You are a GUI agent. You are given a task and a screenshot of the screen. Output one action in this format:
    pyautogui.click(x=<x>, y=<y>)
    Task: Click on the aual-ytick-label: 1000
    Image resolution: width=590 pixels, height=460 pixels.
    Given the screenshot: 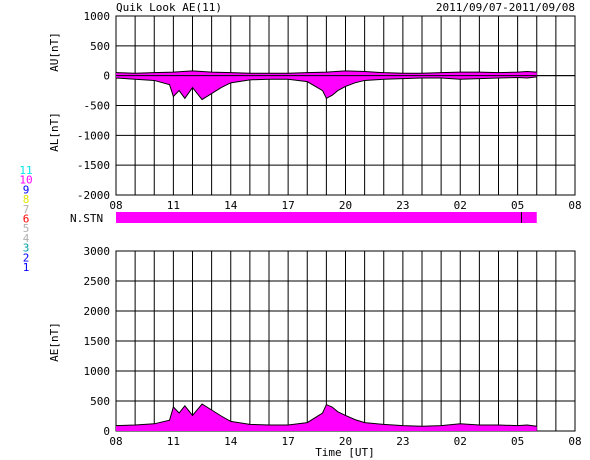 What is the action you would take?
    pyautogui.click(x=97, y=16)
    